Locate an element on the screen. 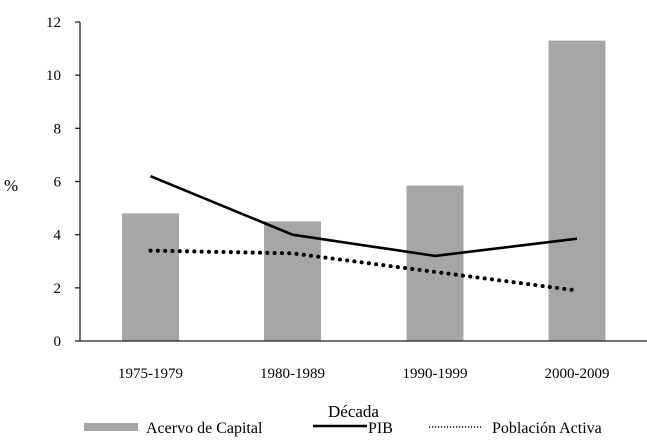 Image resolution: width=647 pixels, height=441 pixels. legend: Acervo de Capital PIB Población Activa is located at coordinates (343, 428).